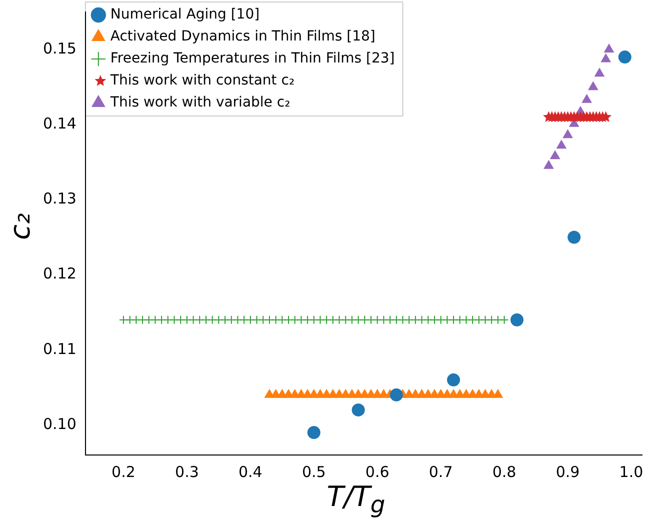 The image size is (650, 527). I want to click on legend-label: Freezing Temperatures in Thin Films [23], so click(252, 58).